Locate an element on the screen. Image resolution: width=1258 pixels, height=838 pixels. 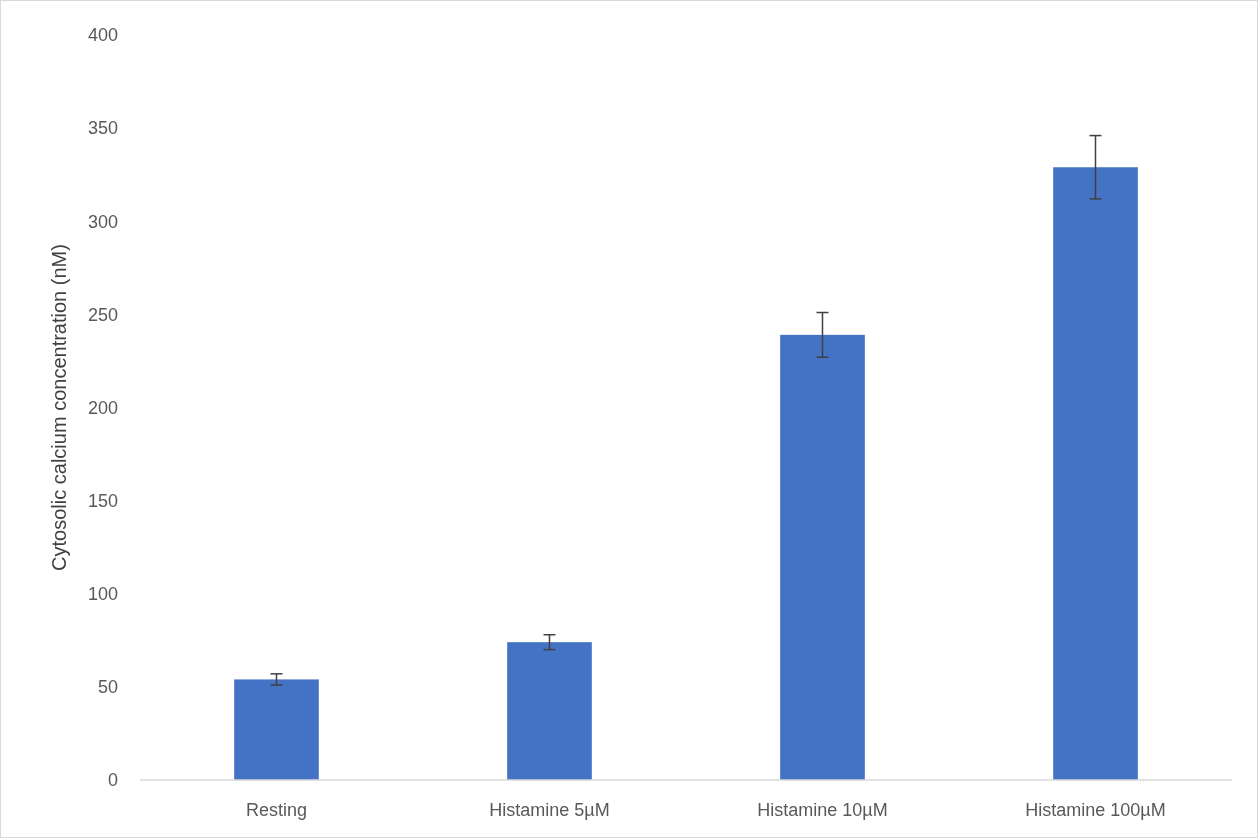
y-tick-label: 350 is located at coordinates (102, 128).